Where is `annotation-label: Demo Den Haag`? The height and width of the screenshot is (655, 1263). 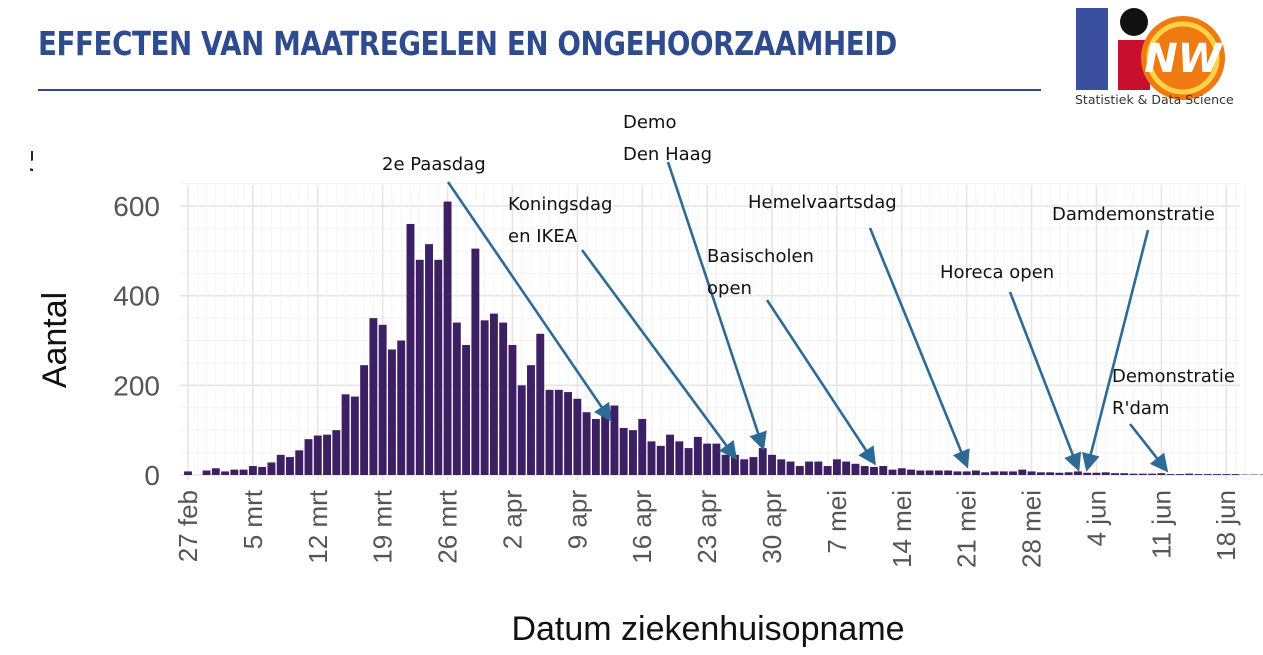
annotation-label: Demo Den Haag is located at coordinates (667, 138).